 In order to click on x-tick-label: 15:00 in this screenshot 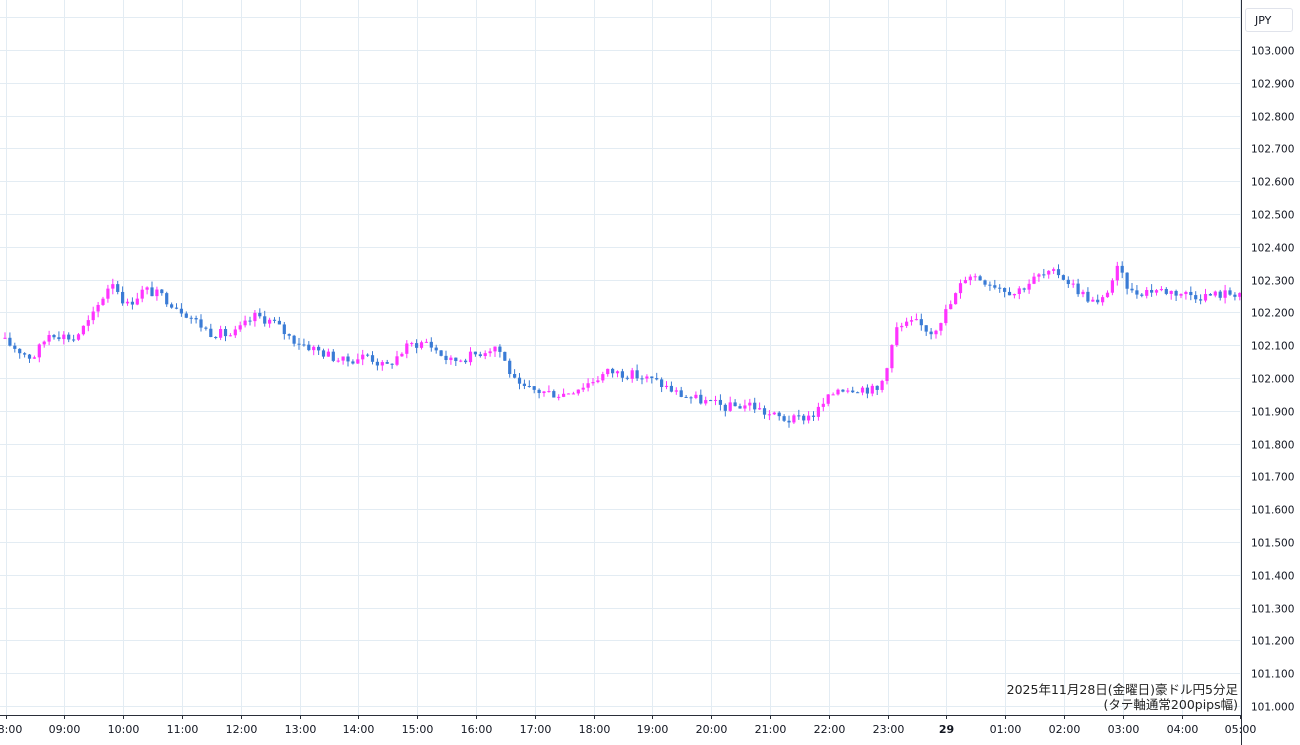, I will do `click(418, 729)`.